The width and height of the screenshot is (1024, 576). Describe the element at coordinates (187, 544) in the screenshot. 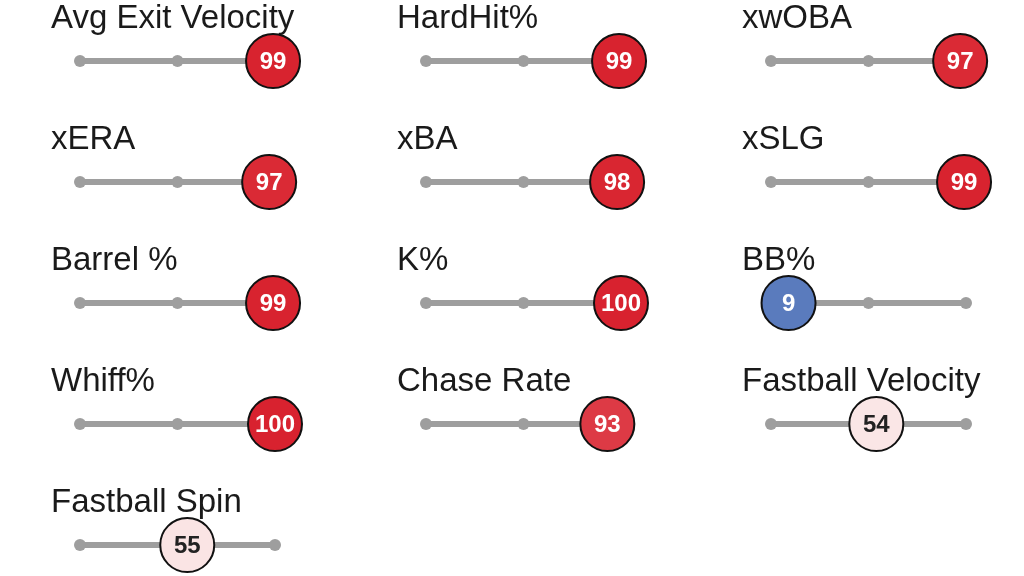

I see `data-label: 55` at that location.